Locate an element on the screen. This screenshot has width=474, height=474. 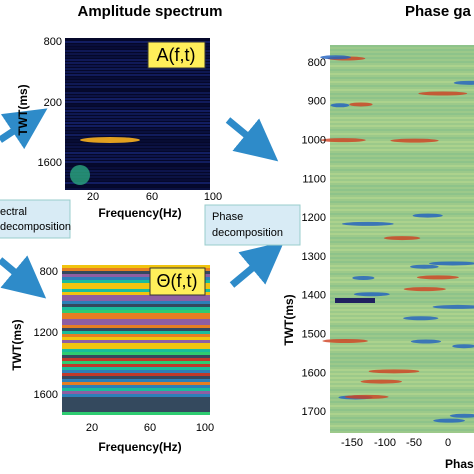
y-tick-label: 1700 is located at coordinates (314, 412).